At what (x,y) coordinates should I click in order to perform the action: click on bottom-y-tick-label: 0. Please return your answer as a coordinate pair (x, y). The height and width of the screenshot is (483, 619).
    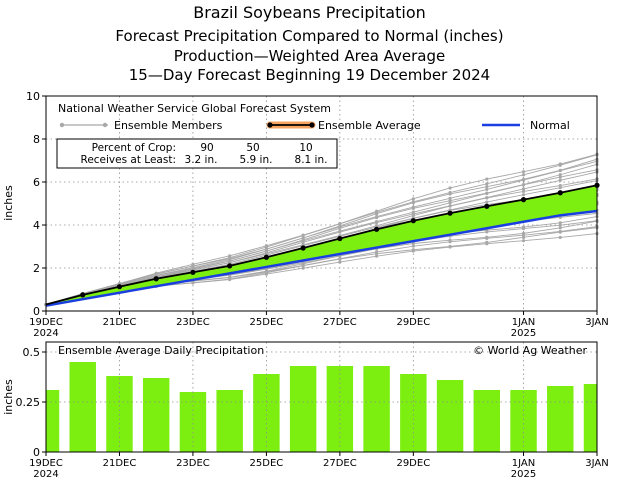
    Looking at the image, I should click on (36, 452).